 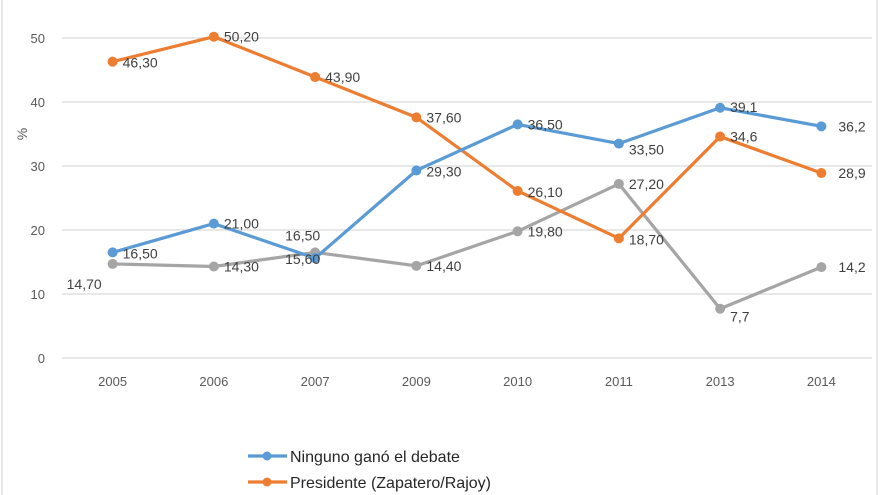 What do you see at coordinates (112, 381) in the screenshot?
I see `x-tick-label: 2005` at bounding box center [112, 381].